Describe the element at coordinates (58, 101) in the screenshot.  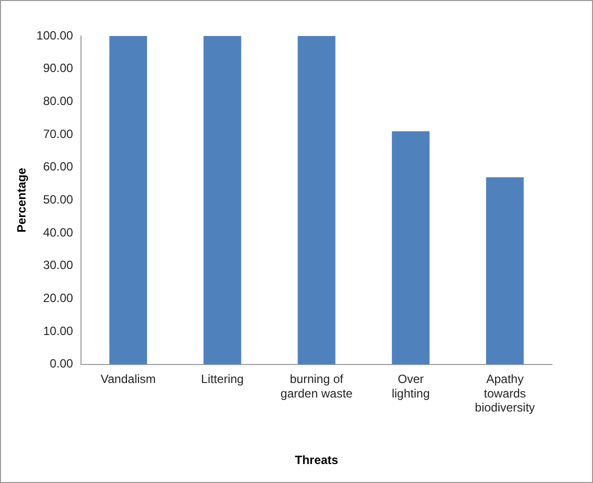
I see `y-tick-label: 80.00` at that location.